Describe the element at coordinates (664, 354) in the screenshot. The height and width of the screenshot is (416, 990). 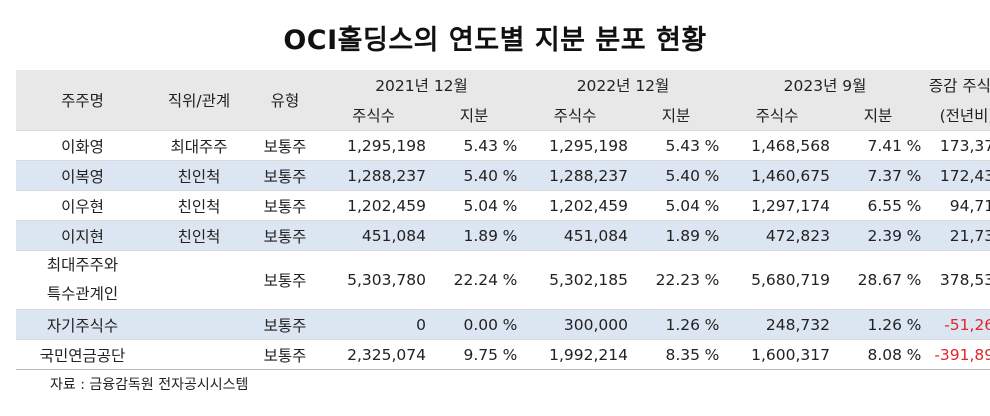
I see `stake-2022: 8.35` at that location.